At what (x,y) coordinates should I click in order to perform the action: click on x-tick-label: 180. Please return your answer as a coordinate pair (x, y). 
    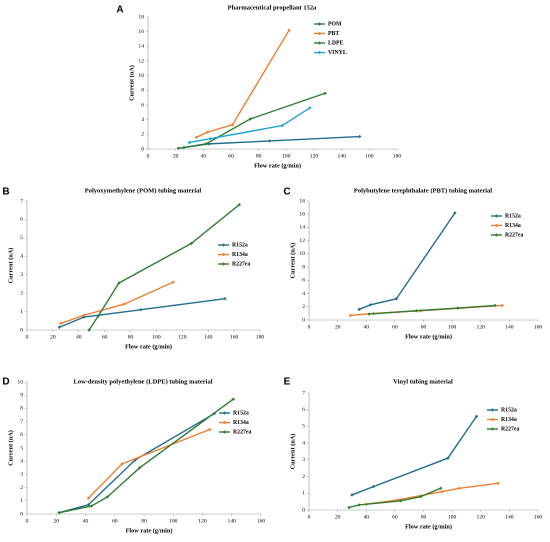
    Looking at the image, I should click on (397, 156).